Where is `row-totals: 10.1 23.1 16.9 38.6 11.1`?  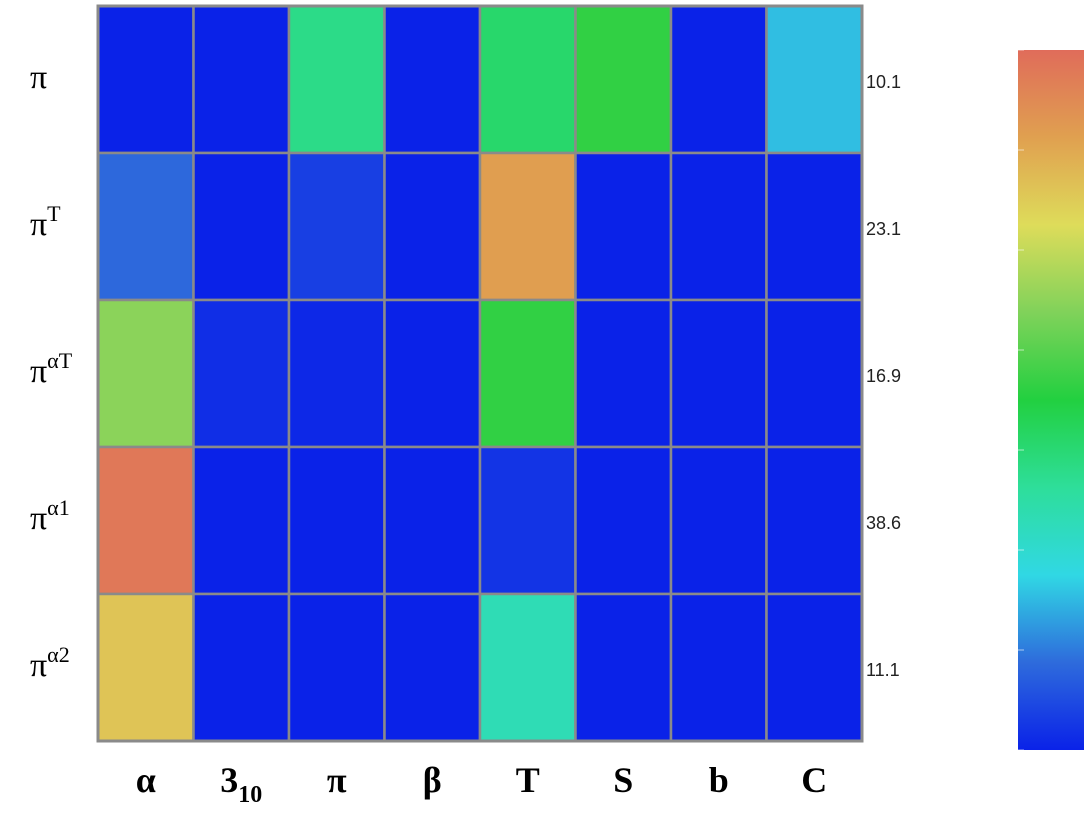
row-totals: 10.1 23.1 16.9 38.6 11.1 is located at coordinates (883, 376).